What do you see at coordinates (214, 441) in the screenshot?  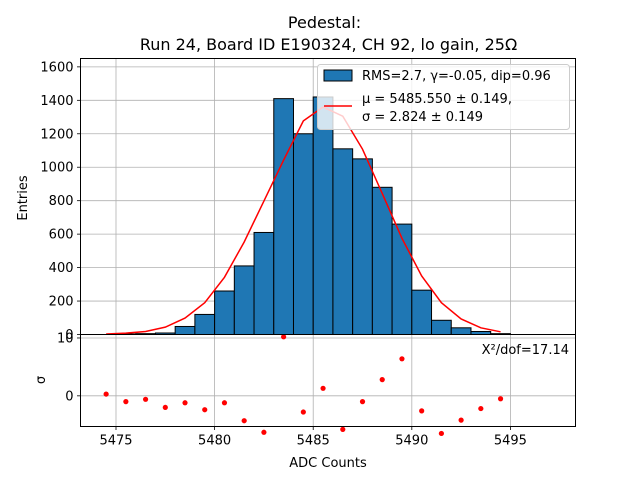 I see `x-tick-label: 5480` at bounding box center [214, 441].